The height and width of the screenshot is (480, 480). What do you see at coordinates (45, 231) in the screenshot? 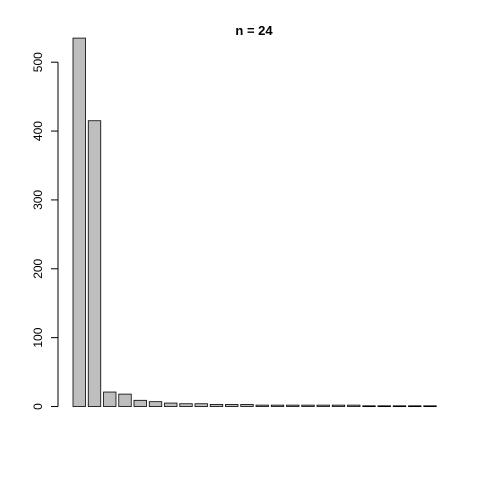
I see `y-axis: 0 100 200 300 400 500` at bounding box center [45, 231].